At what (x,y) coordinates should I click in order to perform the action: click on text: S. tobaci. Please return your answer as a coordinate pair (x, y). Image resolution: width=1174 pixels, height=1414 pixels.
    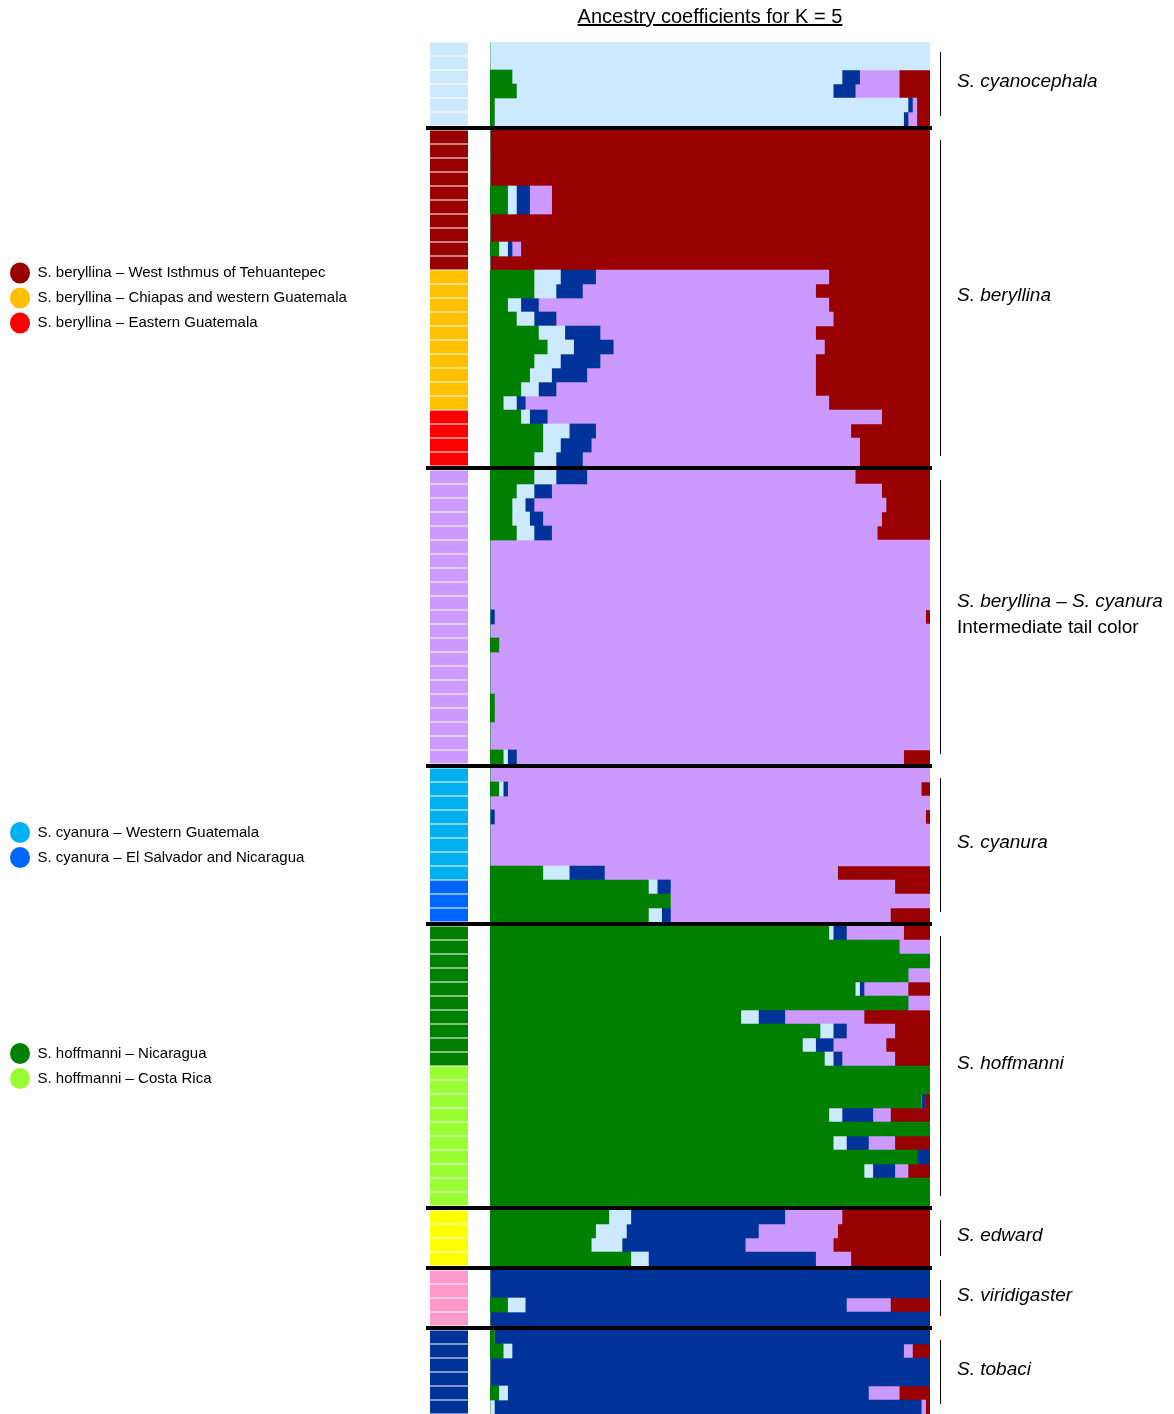
    Looking at the image, I should click on (994, 1369).